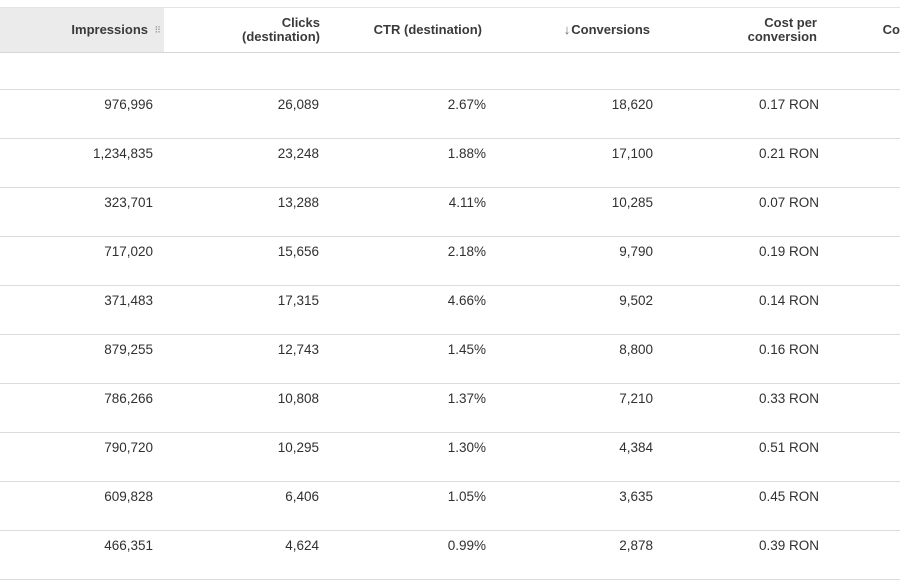  What do you see at coordinates (466, 300) in the screenshot?
I see `cell-ctr: 4.66%` at bounding box center [466, 300].